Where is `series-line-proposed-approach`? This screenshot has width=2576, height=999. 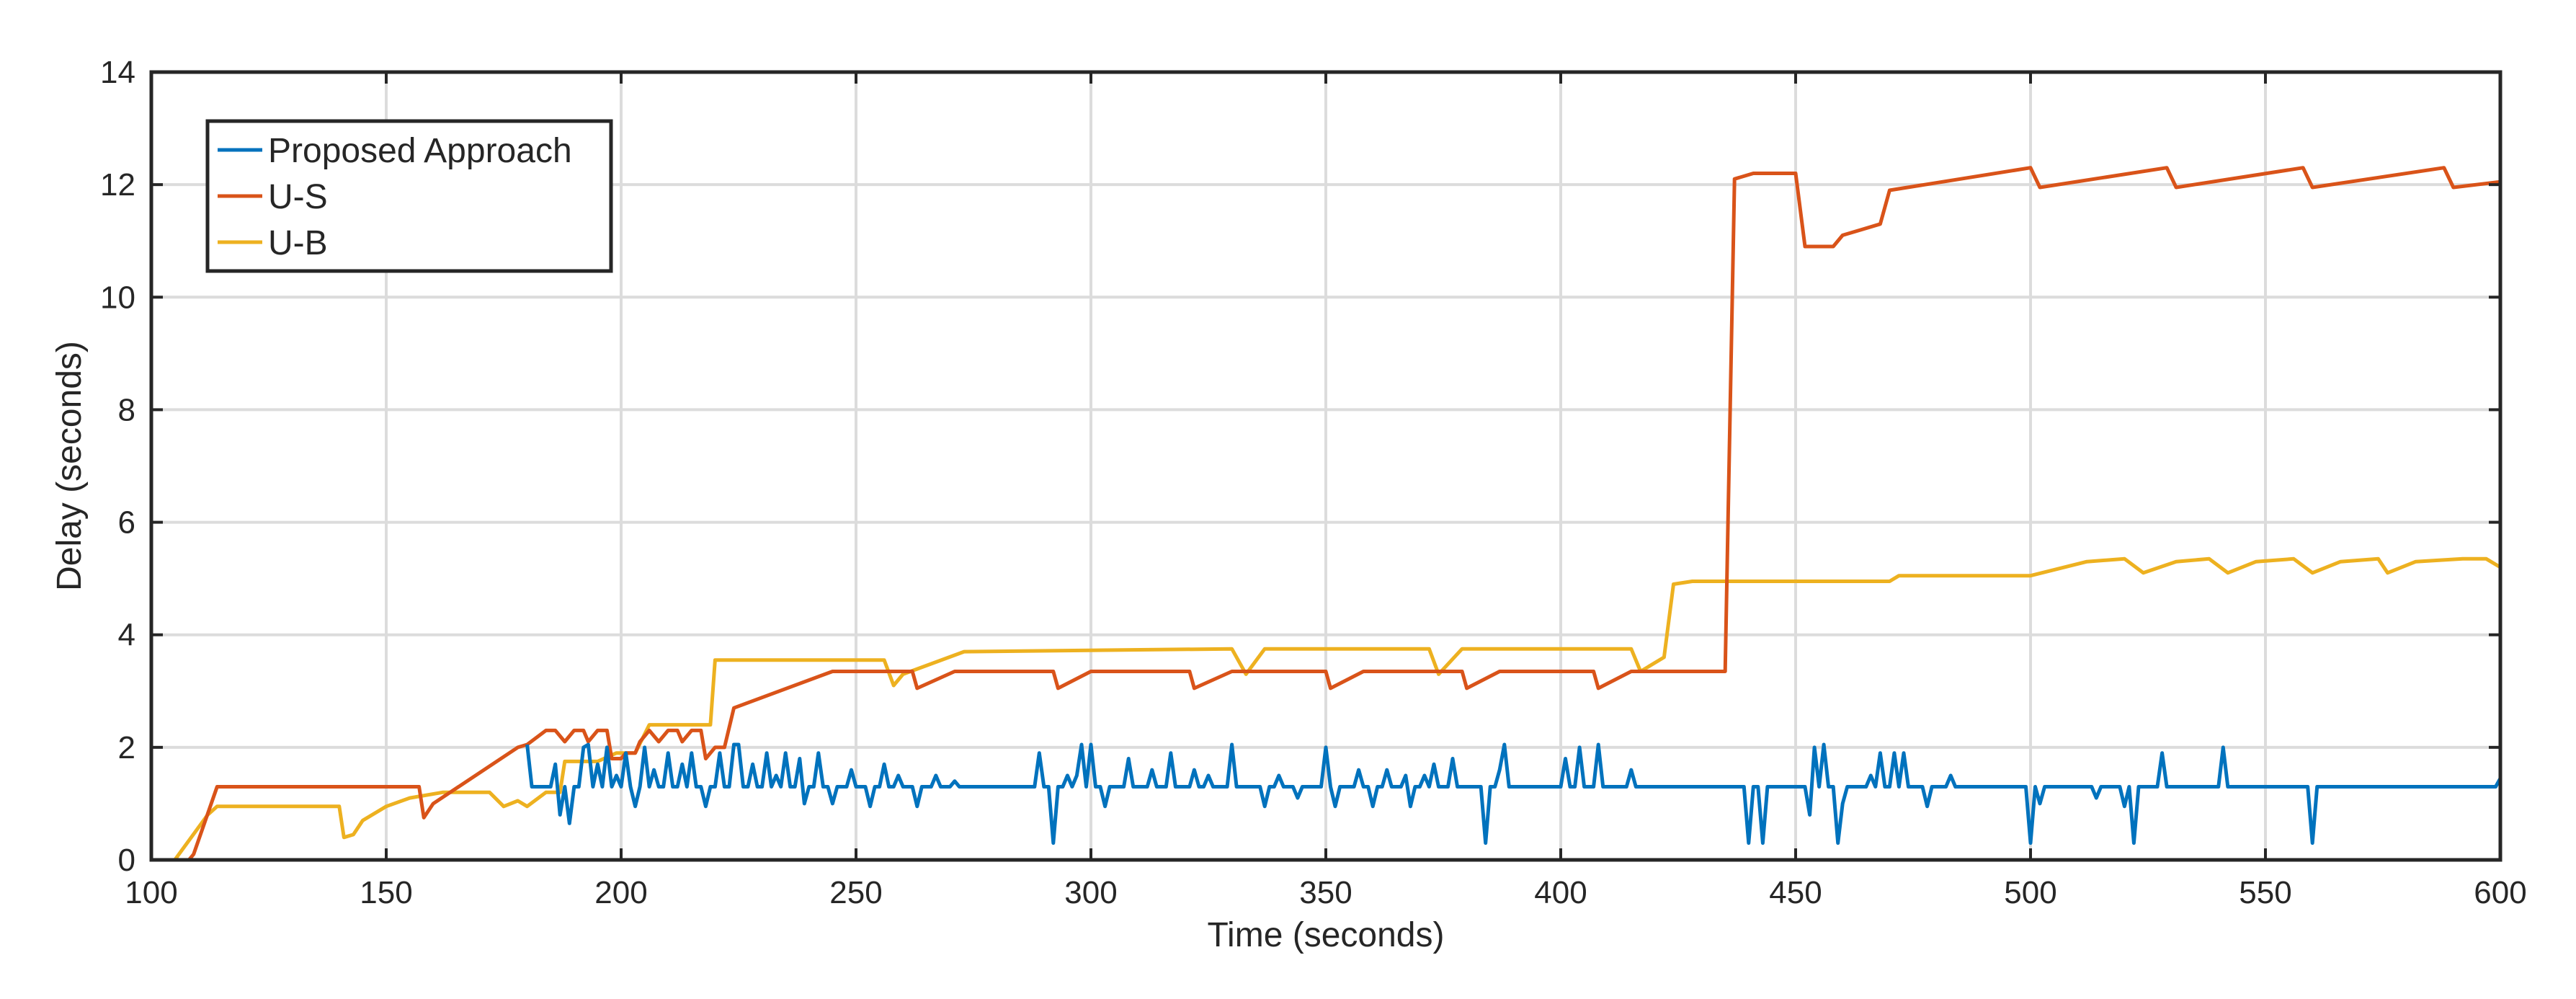 series-line-proposed-approach is located at coordinates (1514, 793).